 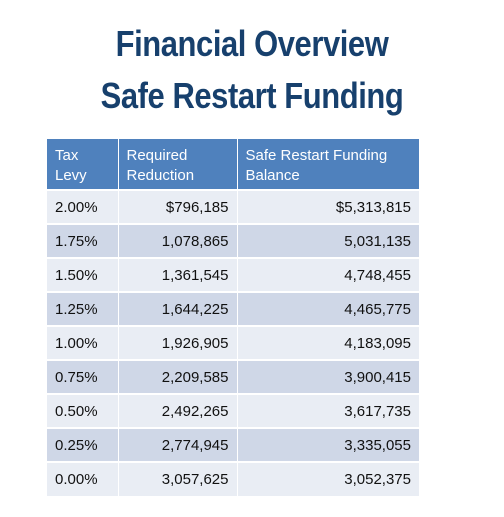 What do you see at coordinates (71, 175) in the screenshot?
I see `header-tax-levy-line2: Levy` at bounding box center [71, 175].